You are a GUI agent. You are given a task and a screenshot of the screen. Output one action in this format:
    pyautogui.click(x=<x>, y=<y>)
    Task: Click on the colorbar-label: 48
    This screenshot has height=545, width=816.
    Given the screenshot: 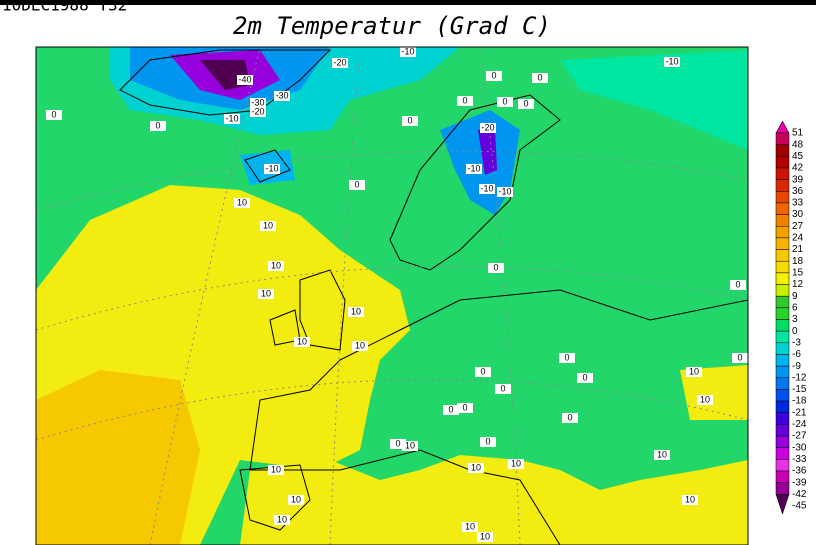 What is the action you would take?
    pyautogui.click(x=798, y=144)
    